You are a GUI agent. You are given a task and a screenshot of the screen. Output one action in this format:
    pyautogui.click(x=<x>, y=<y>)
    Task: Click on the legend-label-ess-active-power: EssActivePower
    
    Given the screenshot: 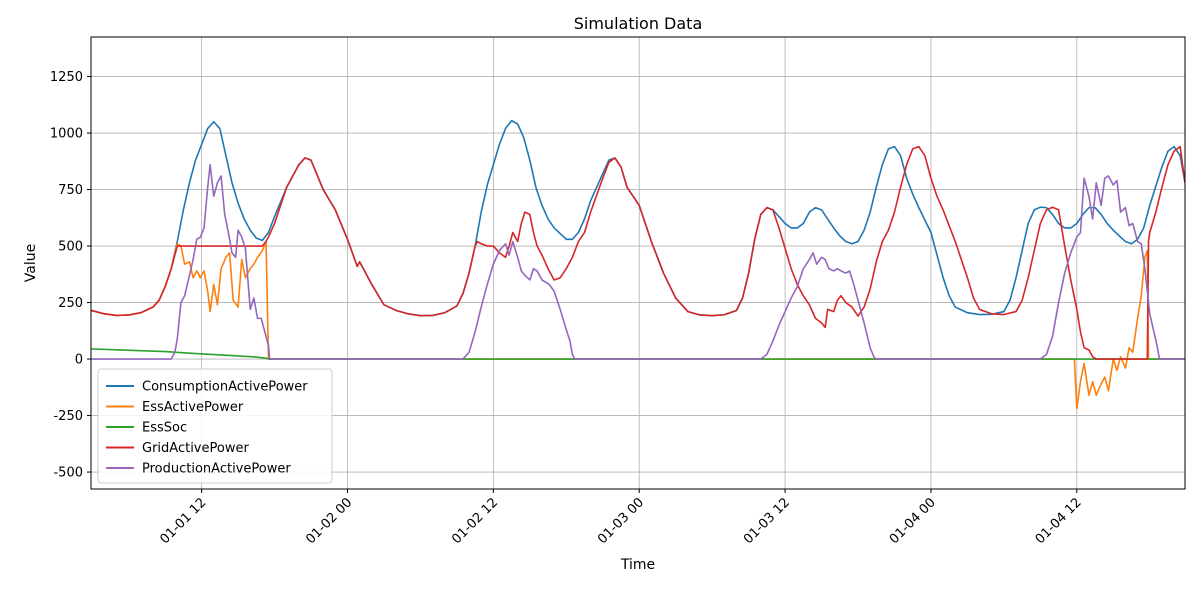 What is the action you would take?
    pyautogui.click(x=193, y=407)
    